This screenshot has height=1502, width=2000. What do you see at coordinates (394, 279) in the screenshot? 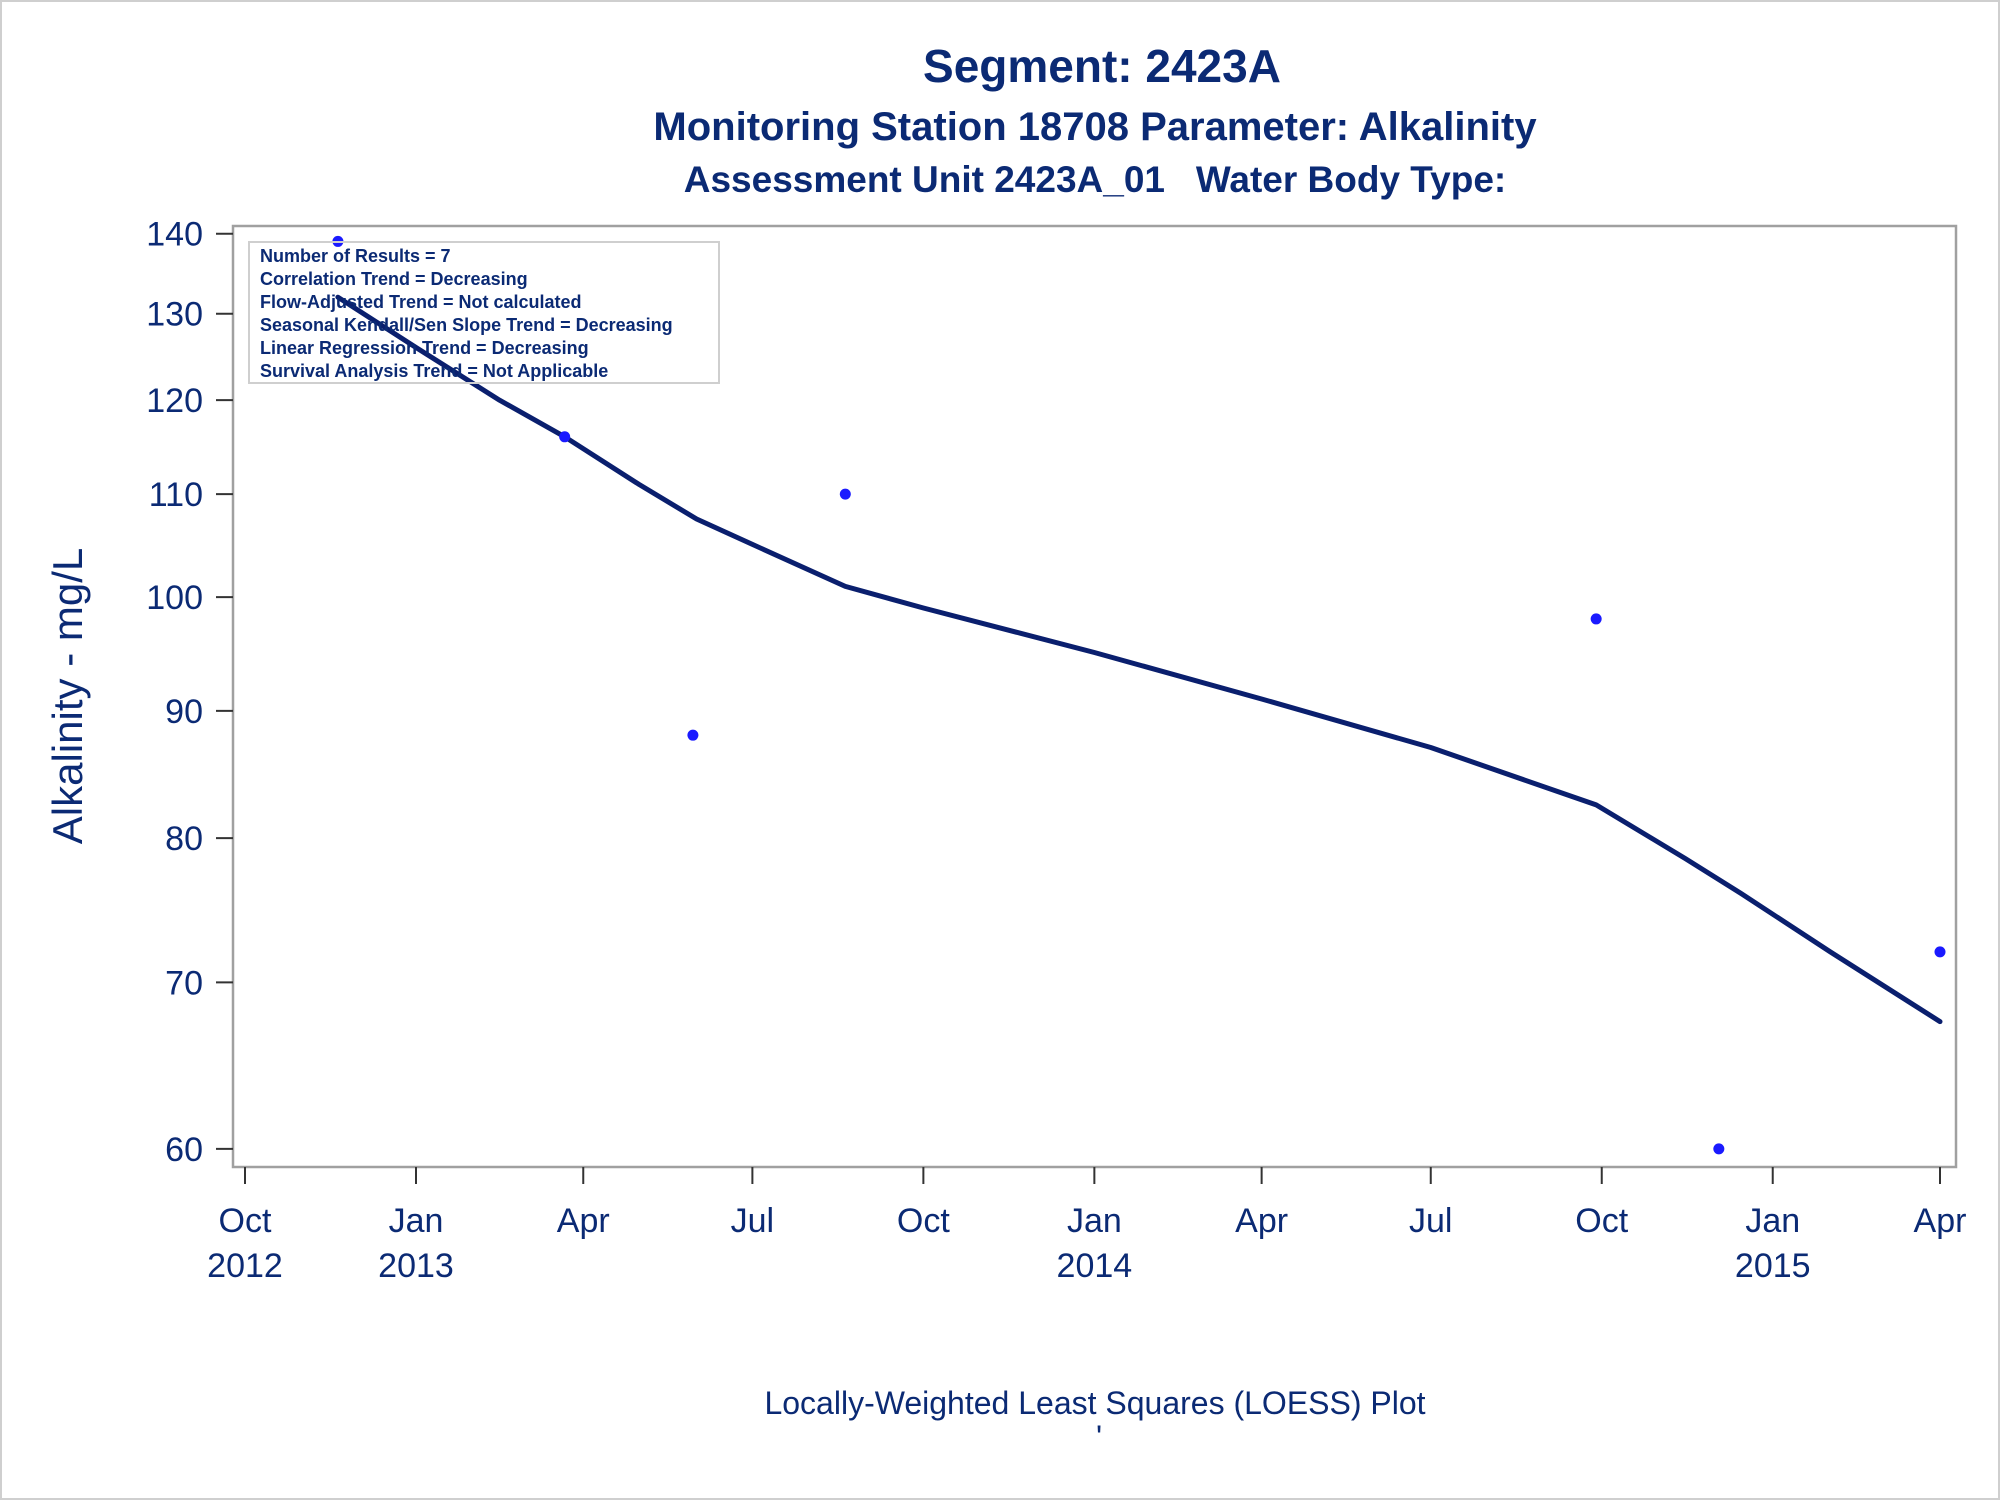
I see `inset-line: Correlation Trend = Decreasing` at bounding box center [394, 279].